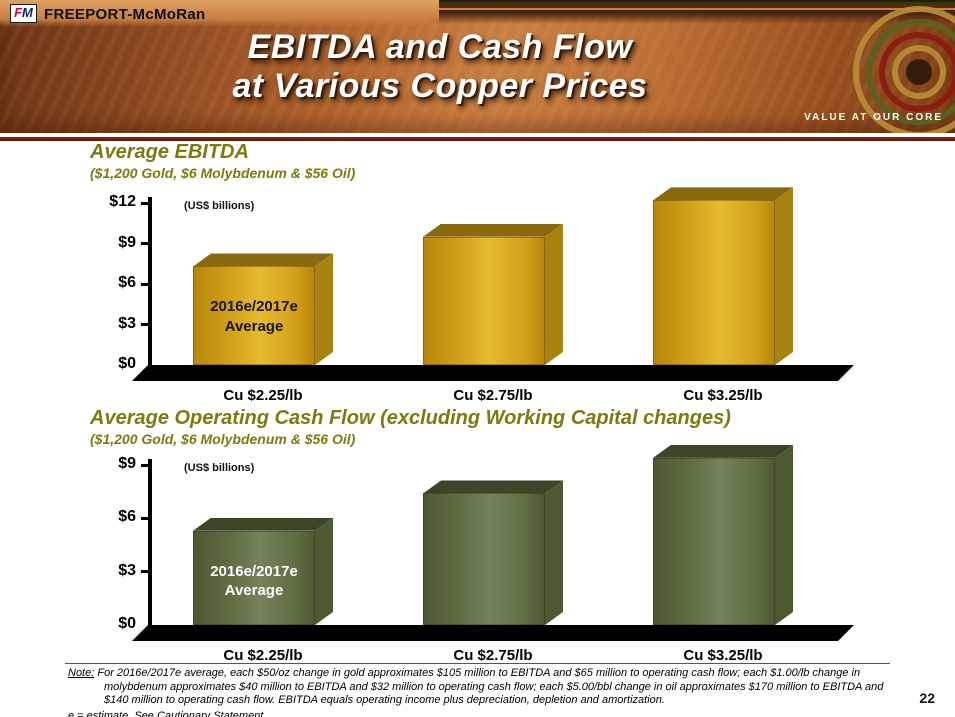 Image resolution: width=955 pixels, height=717 pixels. What do you see at coordinates (440, 47) in the screenshot?
I see `slide-title-line1: EBITDA and Cash Flow` at bounding box center [440, 47].